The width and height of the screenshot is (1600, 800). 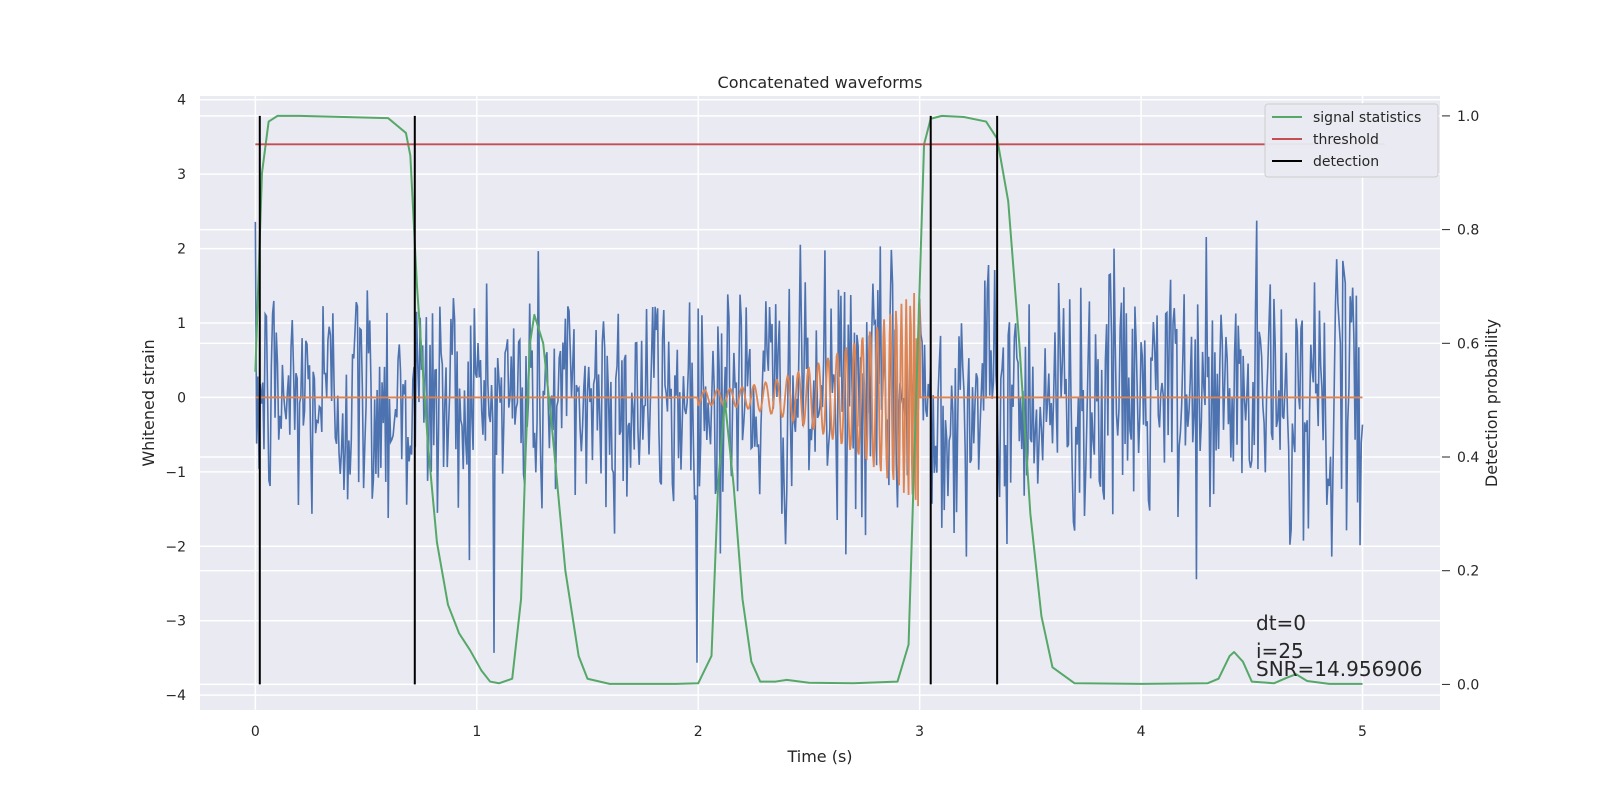 I want to click on legend: signal statistics threshold detection, so click(x=1351, y=140).